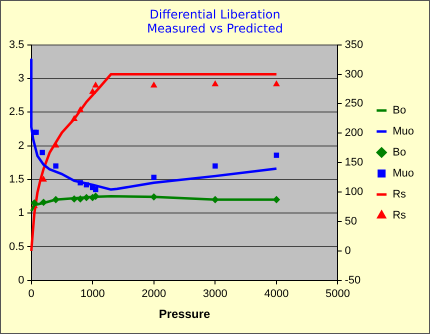 This screenshot has height=334, width=430. What do you see at coordinates (354, 44) in the screenshot?
I see `y2-tick-label: 350` at bounding box center [354, 44].